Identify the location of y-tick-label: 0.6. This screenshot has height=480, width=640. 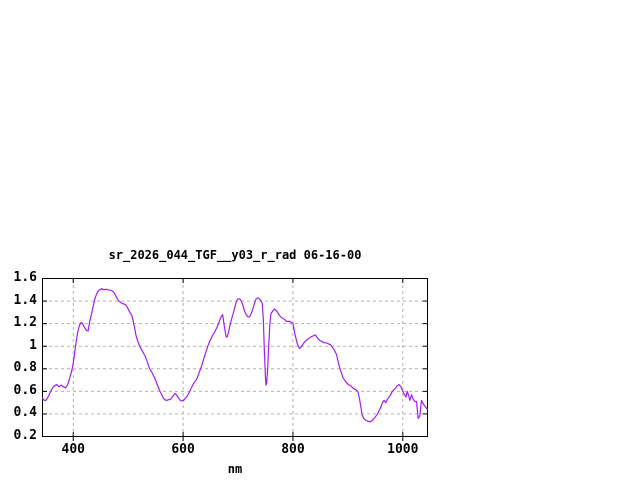
(25, 390).